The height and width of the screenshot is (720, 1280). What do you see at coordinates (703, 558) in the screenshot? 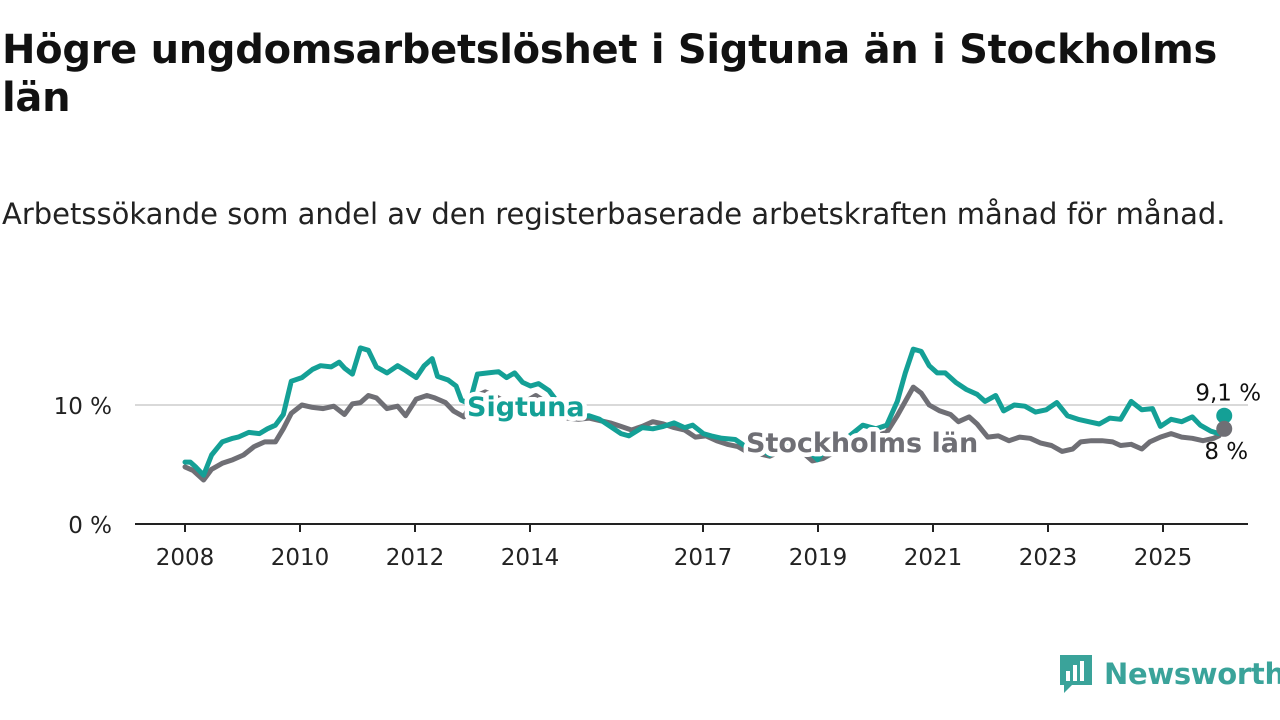
I see `x-tick-label: 2017` at bounding box center [703, 558].